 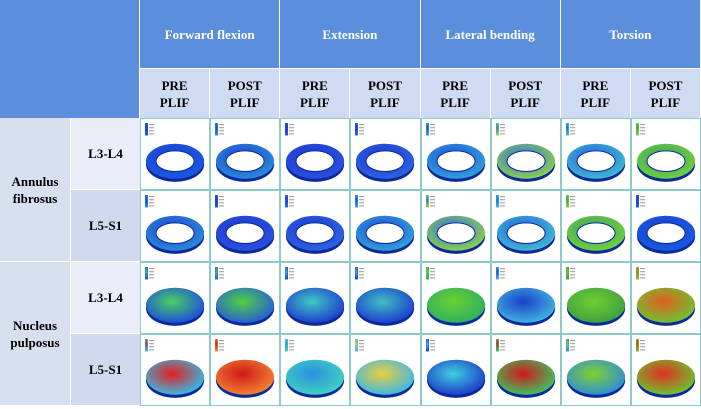 I want to click on load-header: Forward flexion, so click(x=210, y=34).